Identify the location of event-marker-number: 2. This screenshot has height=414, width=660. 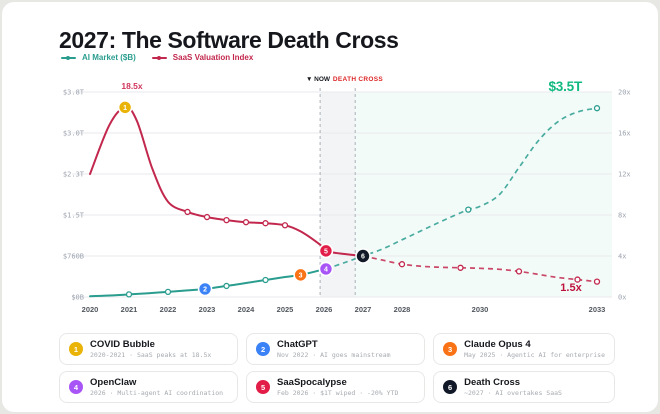
(205, 289).